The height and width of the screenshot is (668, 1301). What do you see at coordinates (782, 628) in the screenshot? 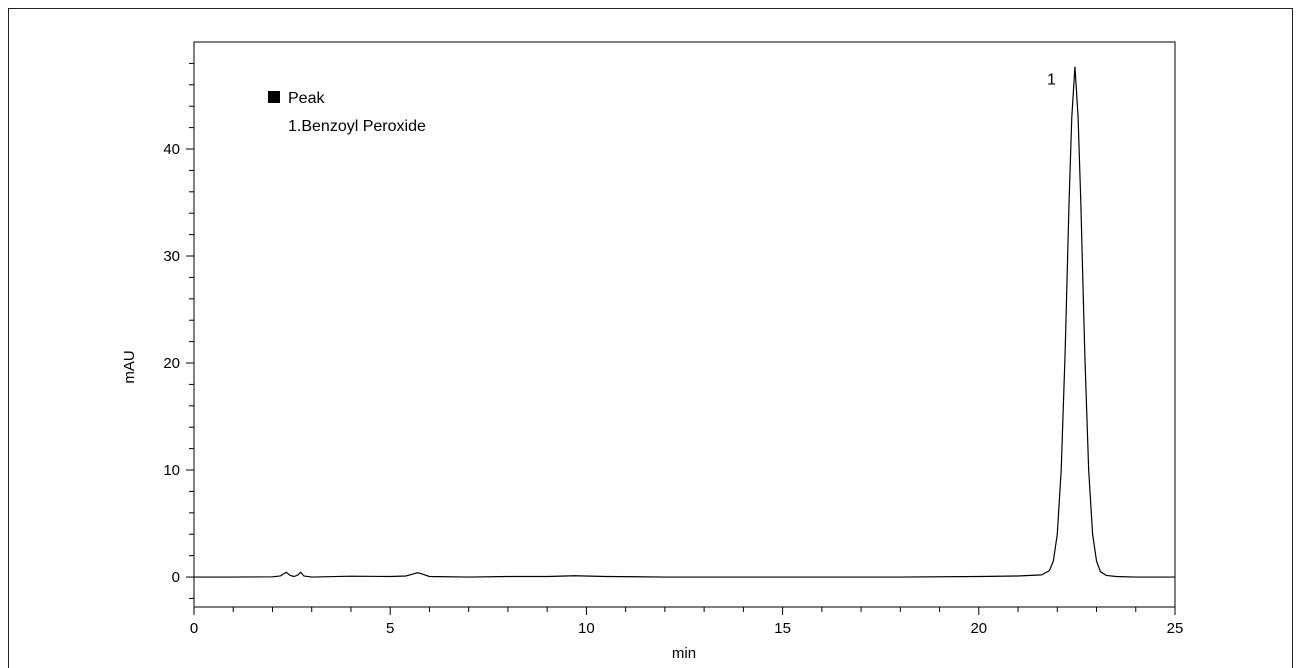
I see `x-tick-label: 15` at bounding box center [782, 628].